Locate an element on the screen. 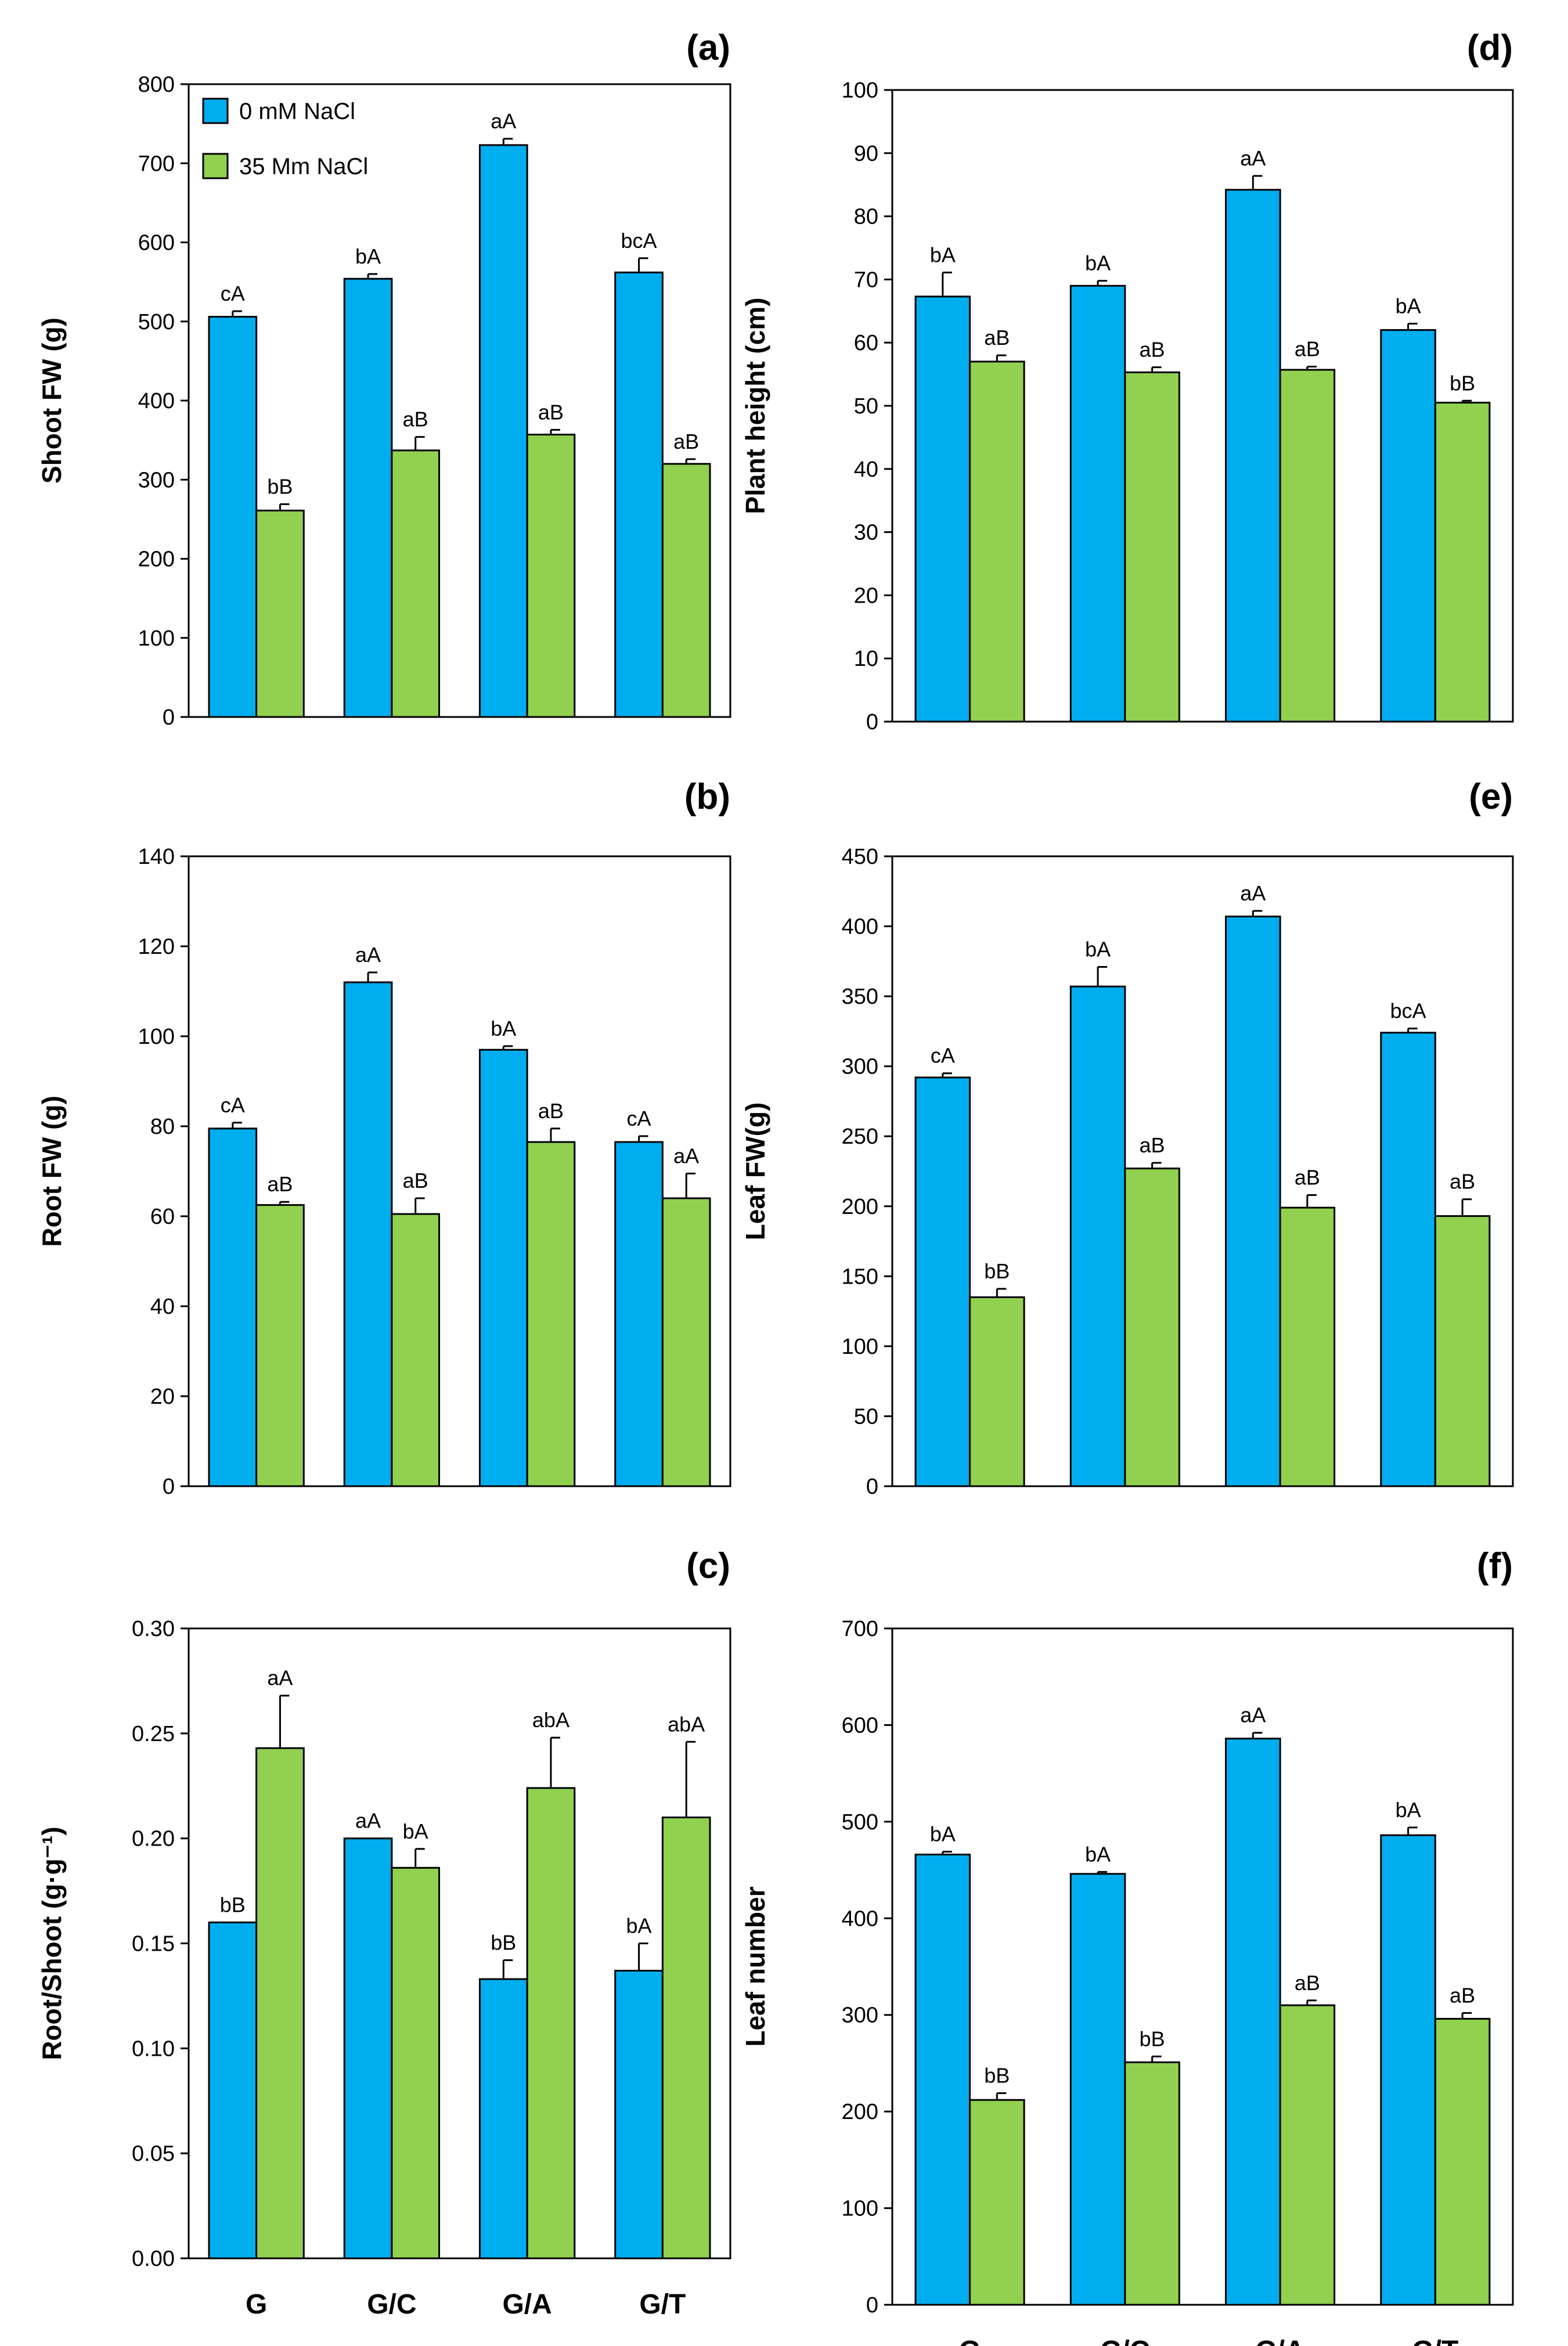 The image size is (1568, 2346). y-tick-label: 10 is located at coordinates (866, 659).